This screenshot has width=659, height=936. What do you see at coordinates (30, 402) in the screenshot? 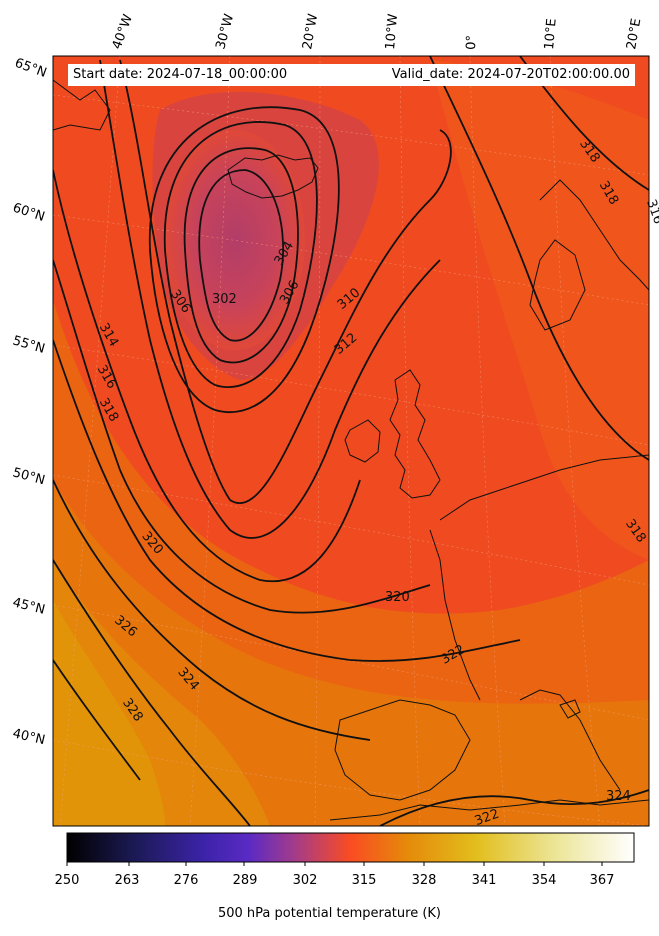
I see `latitude-labels: 65°N 60°N 55°N 50°N 45°N 40°N` at bounding box center [30, 402].